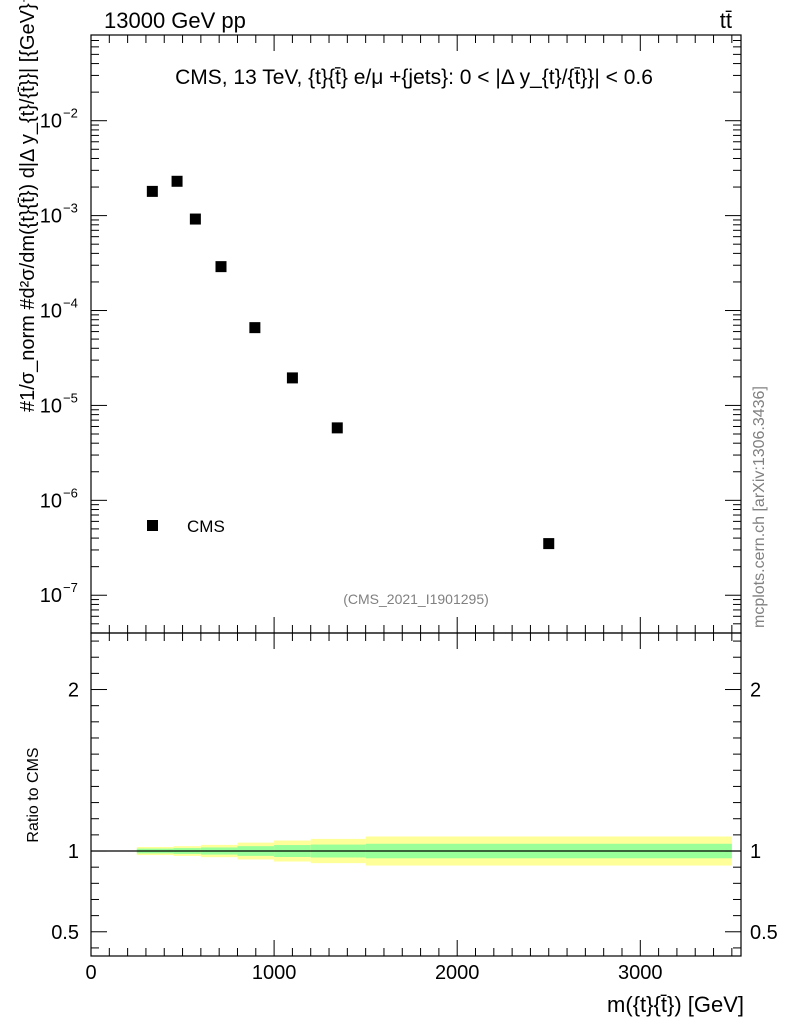 Image resolution: width=786 pixels, height=1024 pixels. What do you see at coordinates (73, 852) in the screenshot?
I see `ratio-y-tick-label: 1` at bounding box center [73, 852].